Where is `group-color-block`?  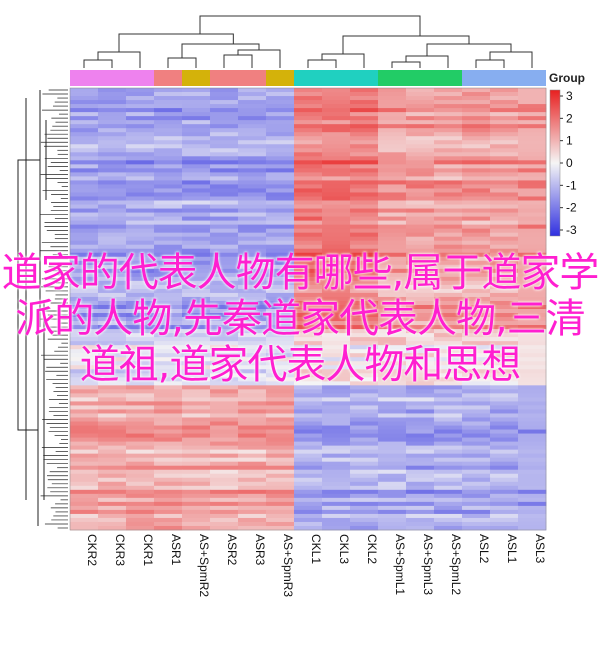
group-color-block is located at coordinates (238, 78).